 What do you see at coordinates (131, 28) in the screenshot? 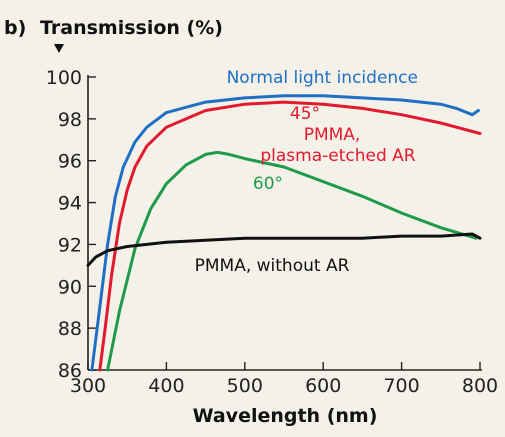
I see `y-axis-title: Transmission (%)` at bounding box center [131, 28].